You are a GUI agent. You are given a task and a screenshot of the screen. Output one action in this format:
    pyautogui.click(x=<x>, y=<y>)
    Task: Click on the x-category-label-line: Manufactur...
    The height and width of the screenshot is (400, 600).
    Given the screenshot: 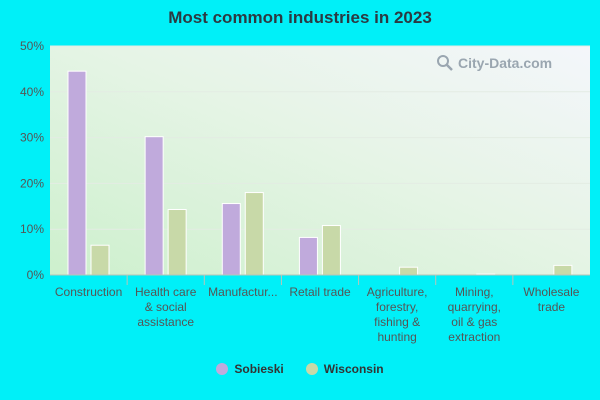 What is the action you would take?
    pyautogui.click(x=242, y=292)
    